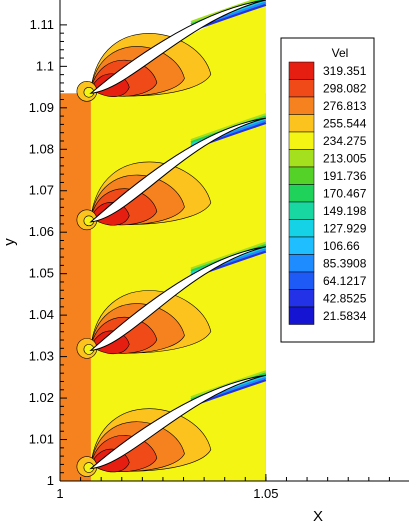  I want to click on legend-label: 127.929, so click(345, 229).